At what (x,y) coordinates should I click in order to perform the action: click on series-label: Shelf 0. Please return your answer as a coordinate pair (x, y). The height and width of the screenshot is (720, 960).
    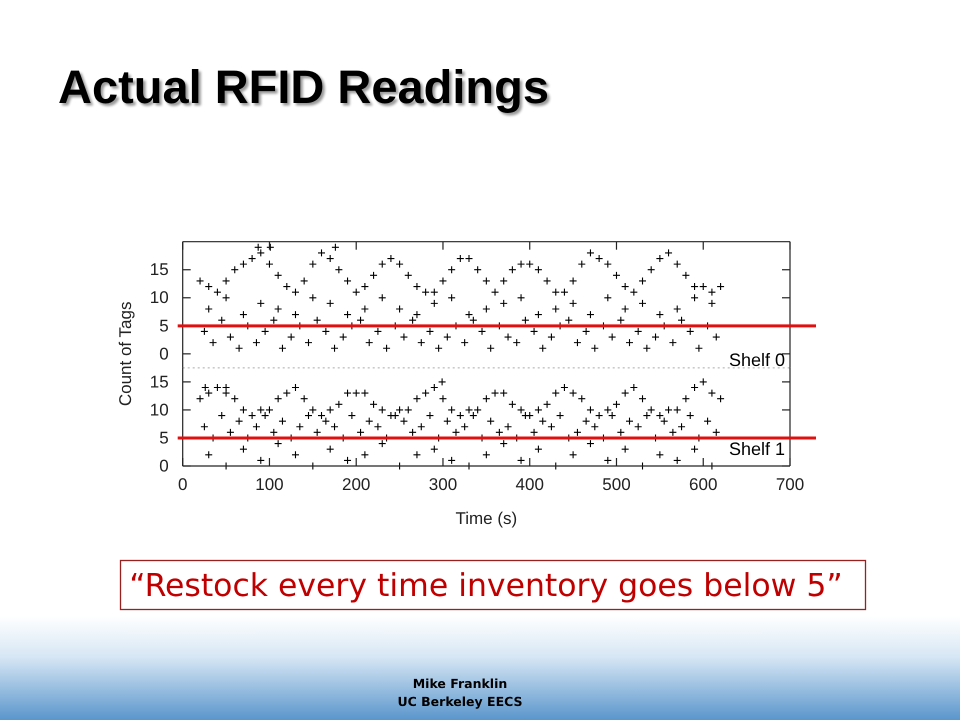
    Looking at the image, I should click on (756, 360).